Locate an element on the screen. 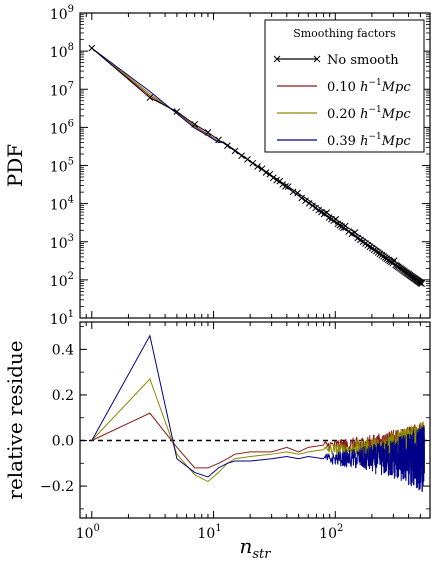 Image resolution: width=436 pixels, height=572 pixels. x-tick-label: 10¹ is located at coordinates (209, 532).